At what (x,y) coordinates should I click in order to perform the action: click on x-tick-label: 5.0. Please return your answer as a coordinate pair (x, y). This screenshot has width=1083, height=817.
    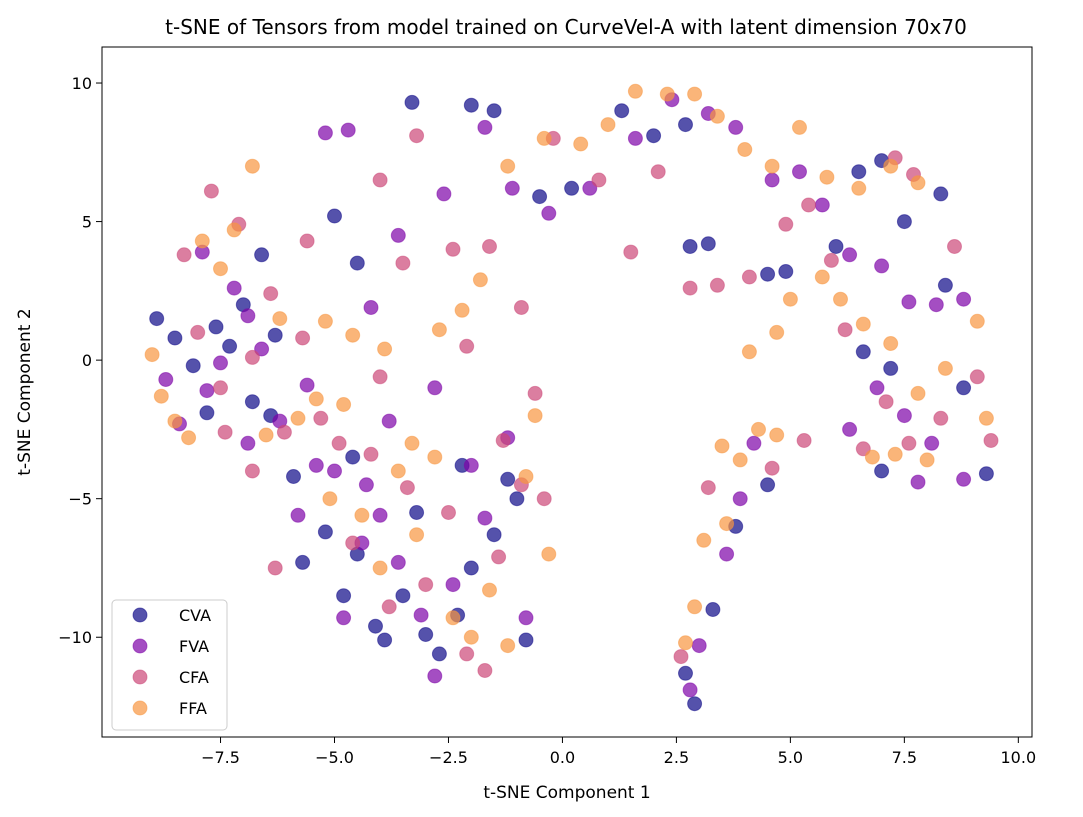
    Looking at the image, I should click on (790, 757).